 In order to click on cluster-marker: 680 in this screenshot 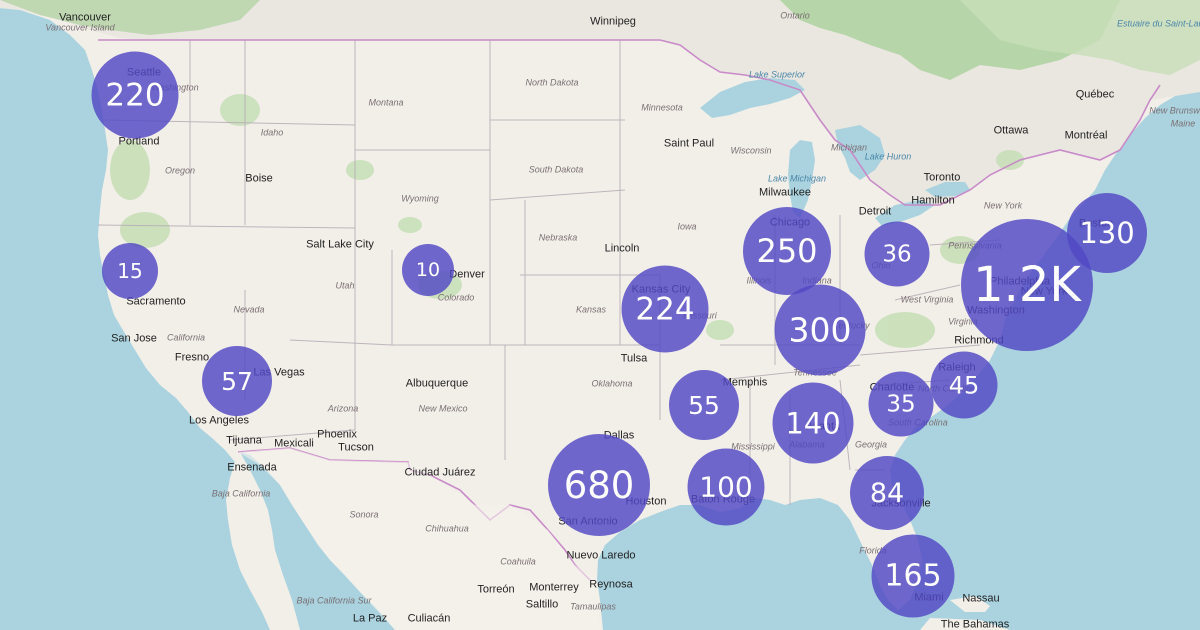, I will do `click(599, 485)`.